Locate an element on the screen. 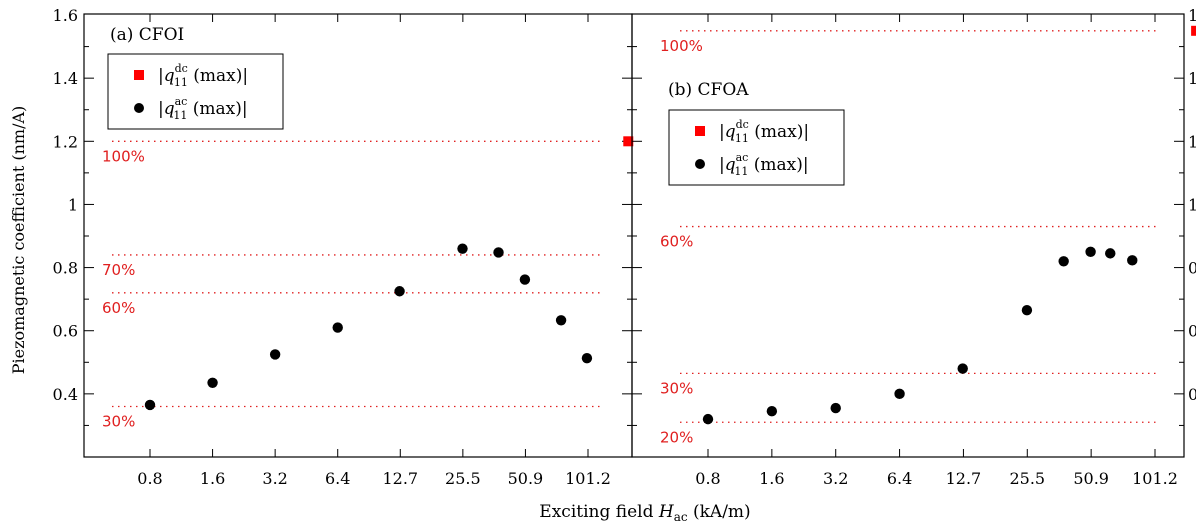 The width and height of the screenshot is (1196, 527). reference-line-label: 70% is located at coordinates (118, 270).